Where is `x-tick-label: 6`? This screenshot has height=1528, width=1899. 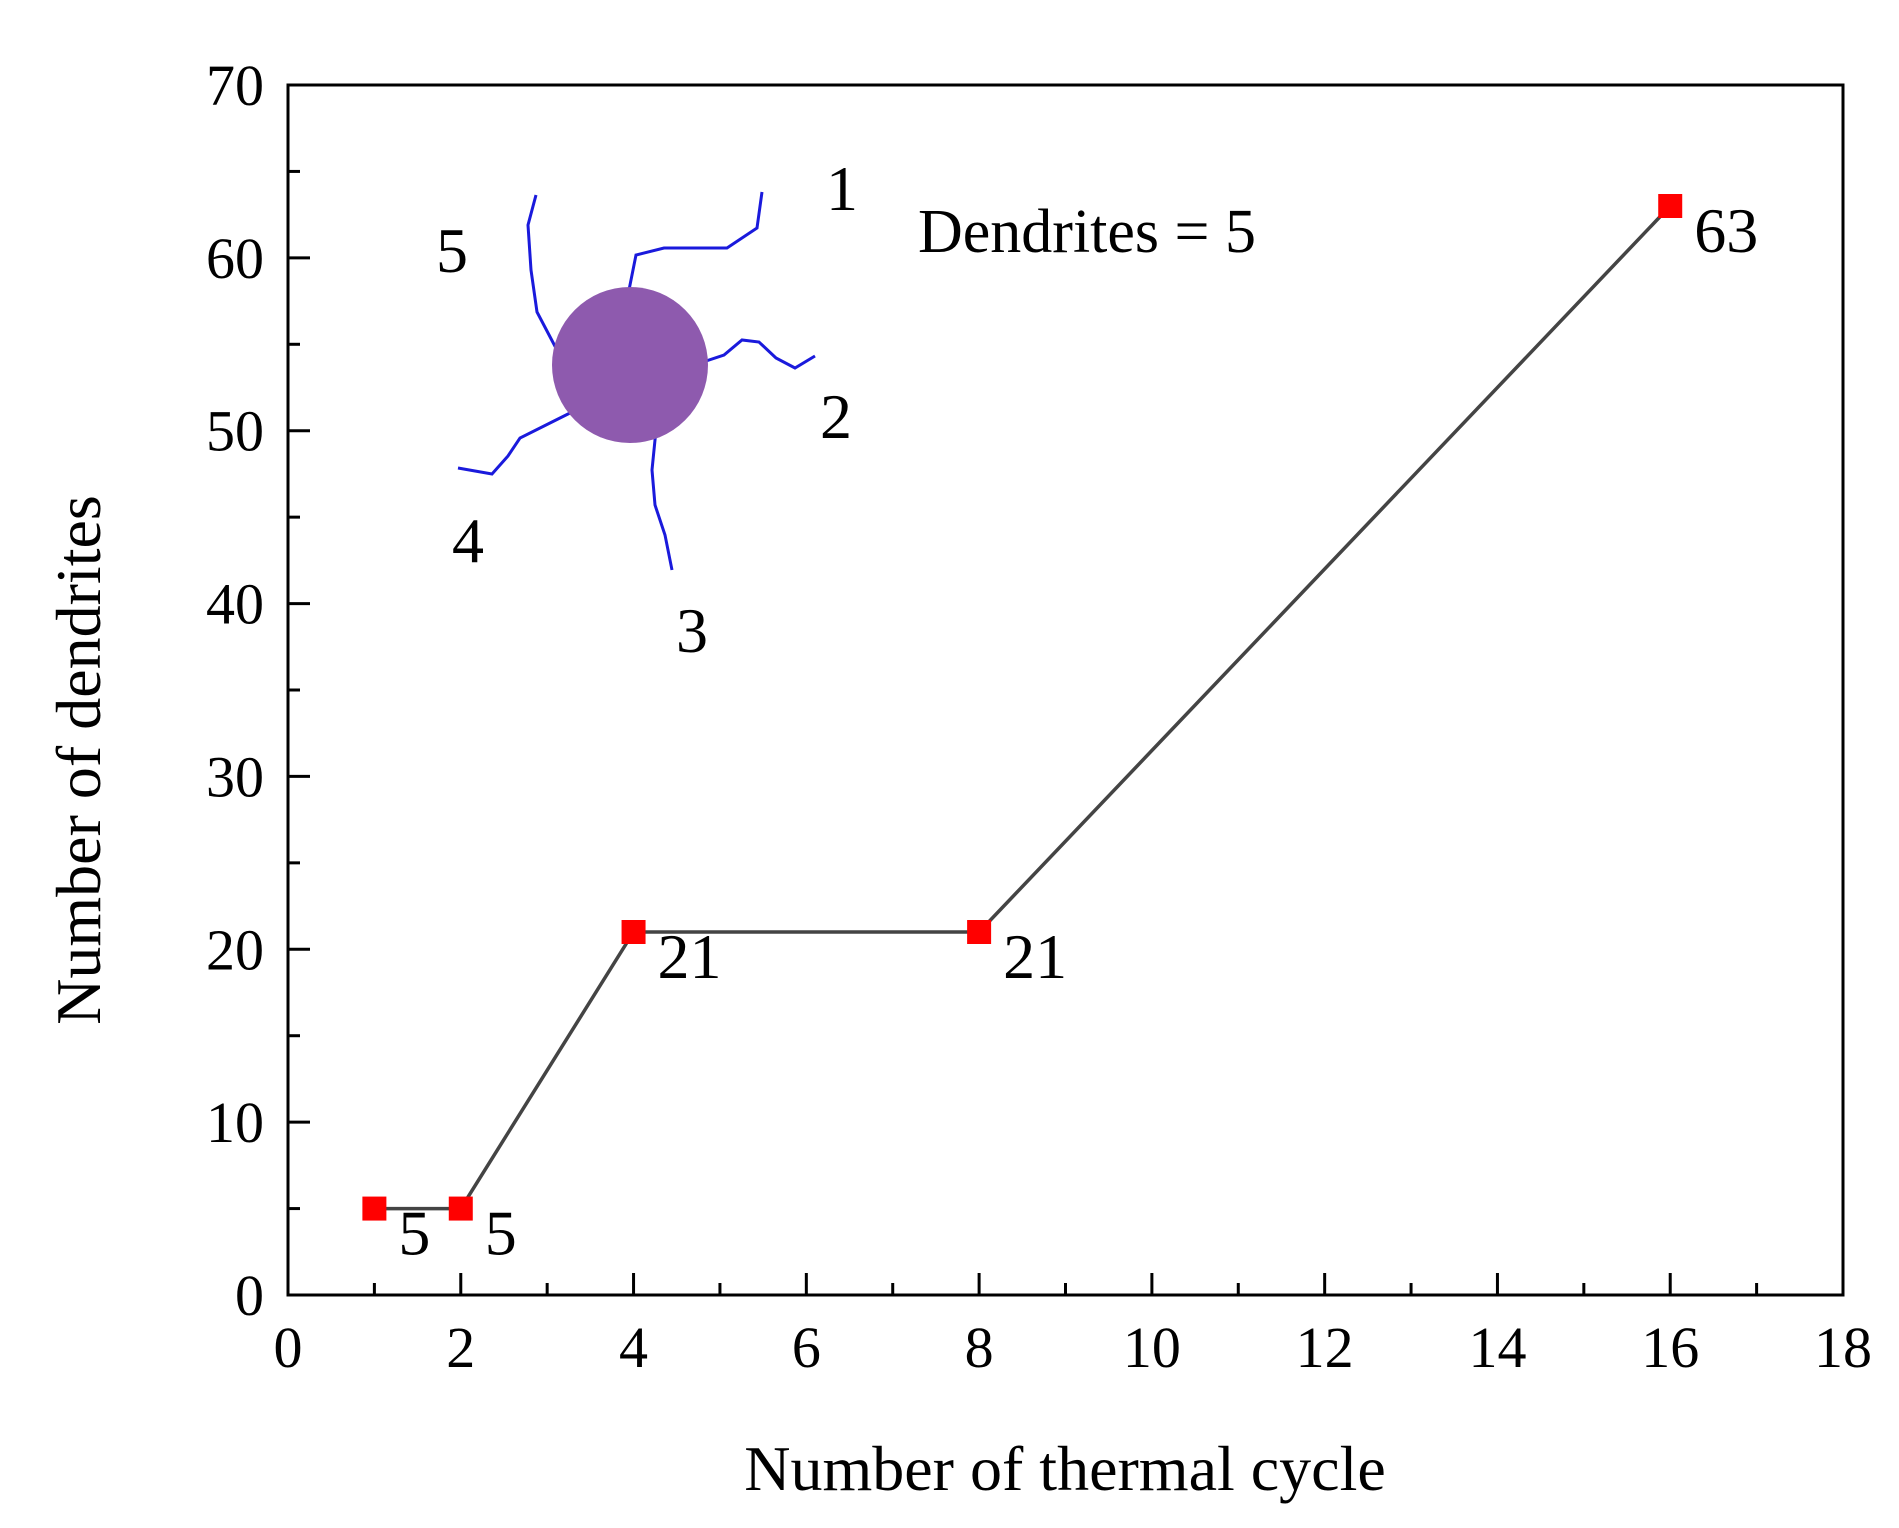 x-tick-label: 6 is located at coordinates (806, 1347).